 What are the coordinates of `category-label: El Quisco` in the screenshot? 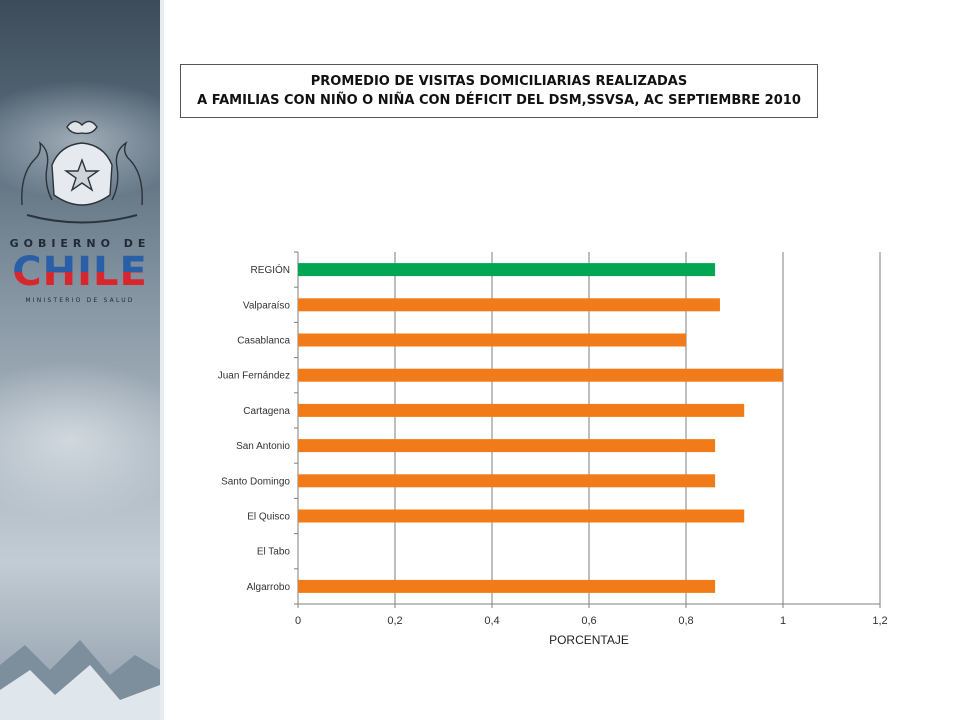 It's located at (268, 517).